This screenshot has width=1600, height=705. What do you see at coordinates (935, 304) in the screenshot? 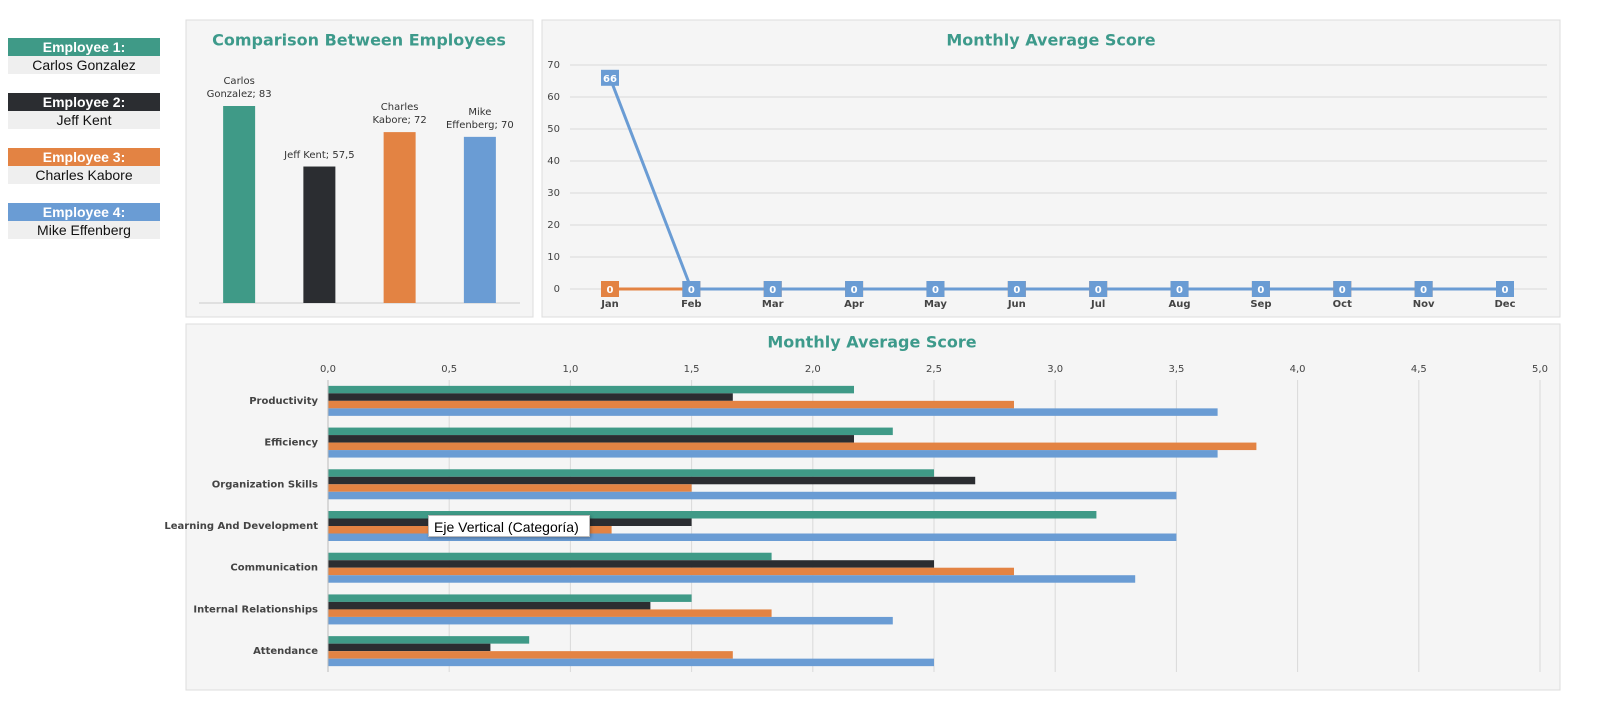
I see `x-tick-label: May` at bounding box center [935, 304].